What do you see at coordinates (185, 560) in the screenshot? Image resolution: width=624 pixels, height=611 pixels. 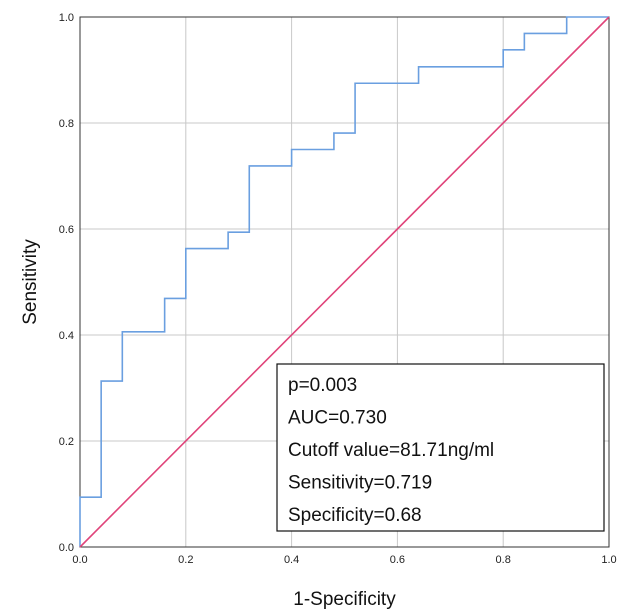 I see `x-tick-label: 0.2` at bounding box center [185, 560].